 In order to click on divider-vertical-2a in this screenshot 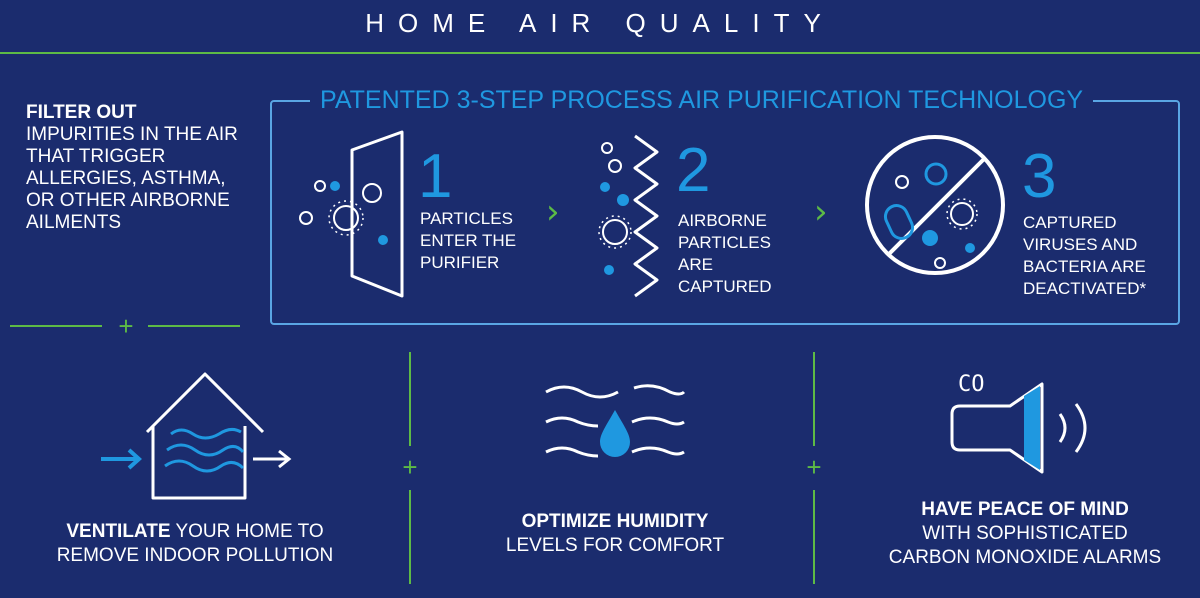, I will do `click(814, 399)`.